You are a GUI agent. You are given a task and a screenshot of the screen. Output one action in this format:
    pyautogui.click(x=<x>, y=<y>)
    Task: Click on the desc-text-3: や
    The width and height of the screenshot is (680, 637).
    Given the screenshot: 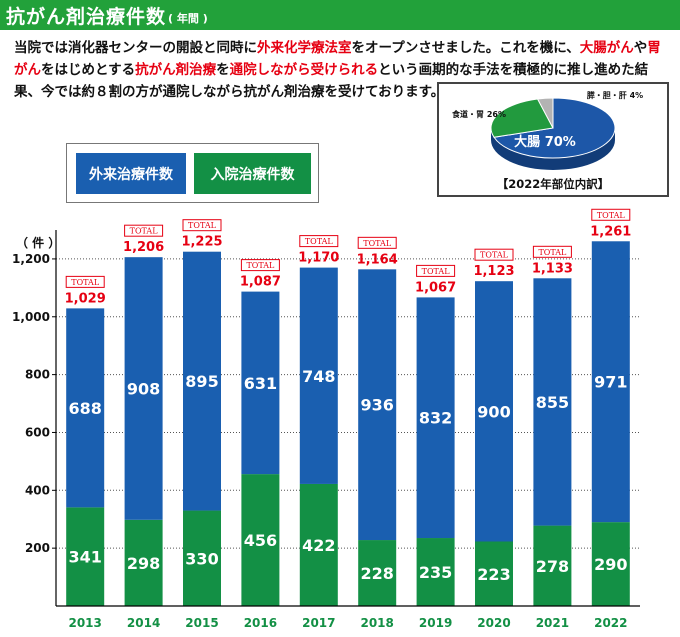 What is the action you would take?
    pyautogui.click(x=640, y=48)
    